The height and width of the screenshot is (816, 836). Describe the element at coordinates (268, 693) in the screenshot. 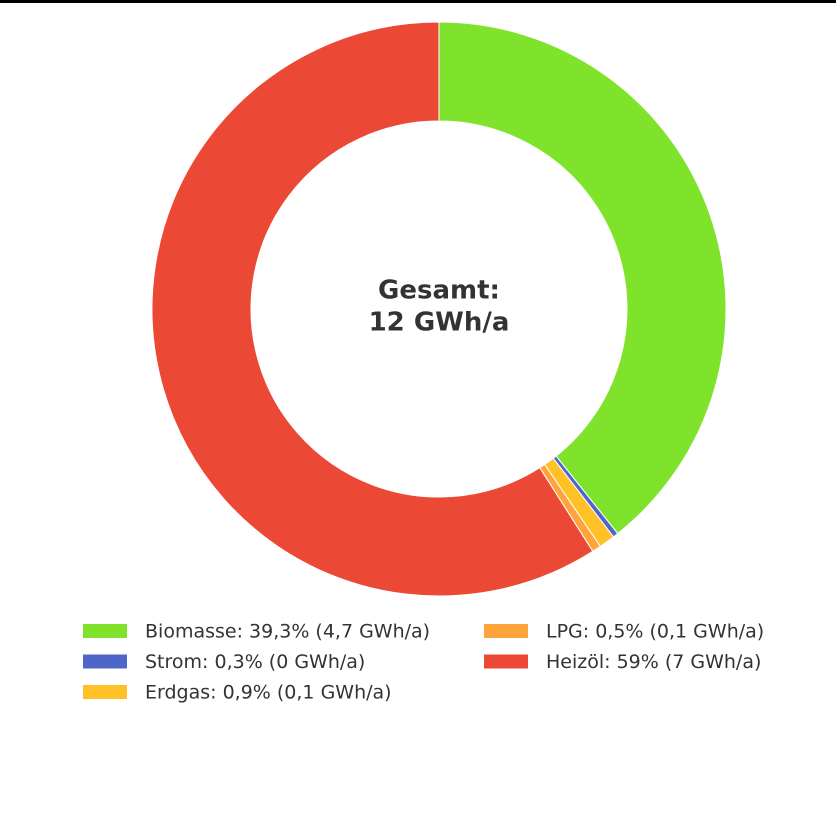

I see `legend-label: Erdgas: 0,9% (0,1 GWh/a)` at that location.